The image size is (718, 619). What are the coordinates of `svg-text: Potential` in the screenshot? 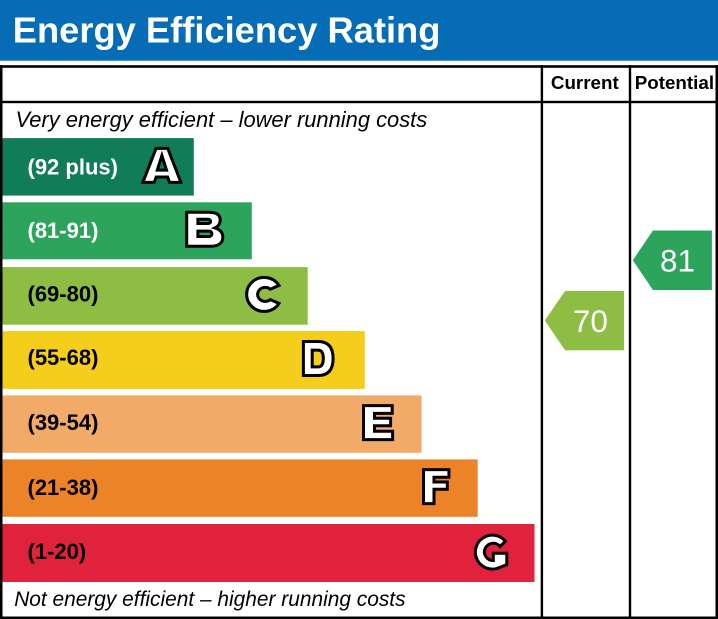 It's located at (674, 82).